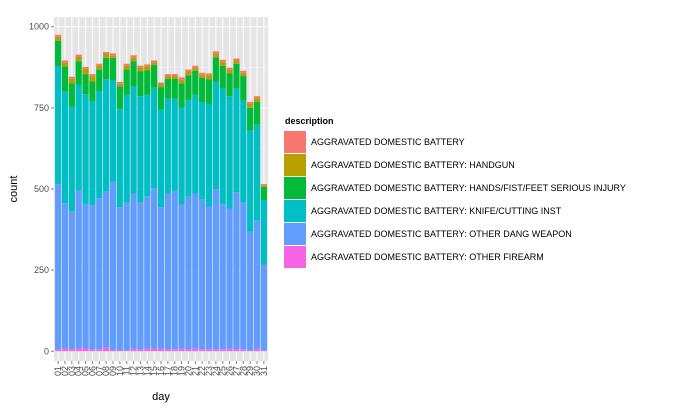 This screenshot has height=413, width=686. Describe the element at coordinates (202, 371) in the screenshot. I see `x-tick-label: 22` at that location.